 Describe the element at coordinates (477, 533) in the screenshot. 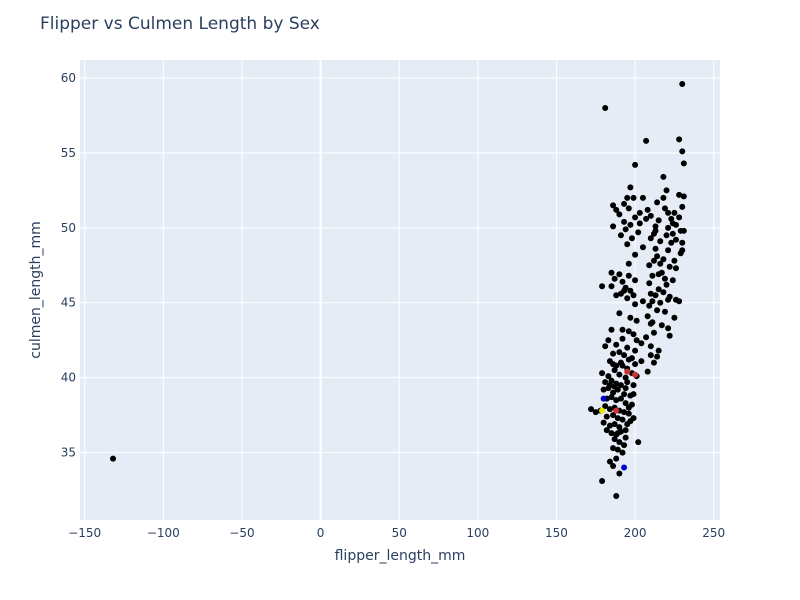

I see `x-tick-label: 100` at that location.